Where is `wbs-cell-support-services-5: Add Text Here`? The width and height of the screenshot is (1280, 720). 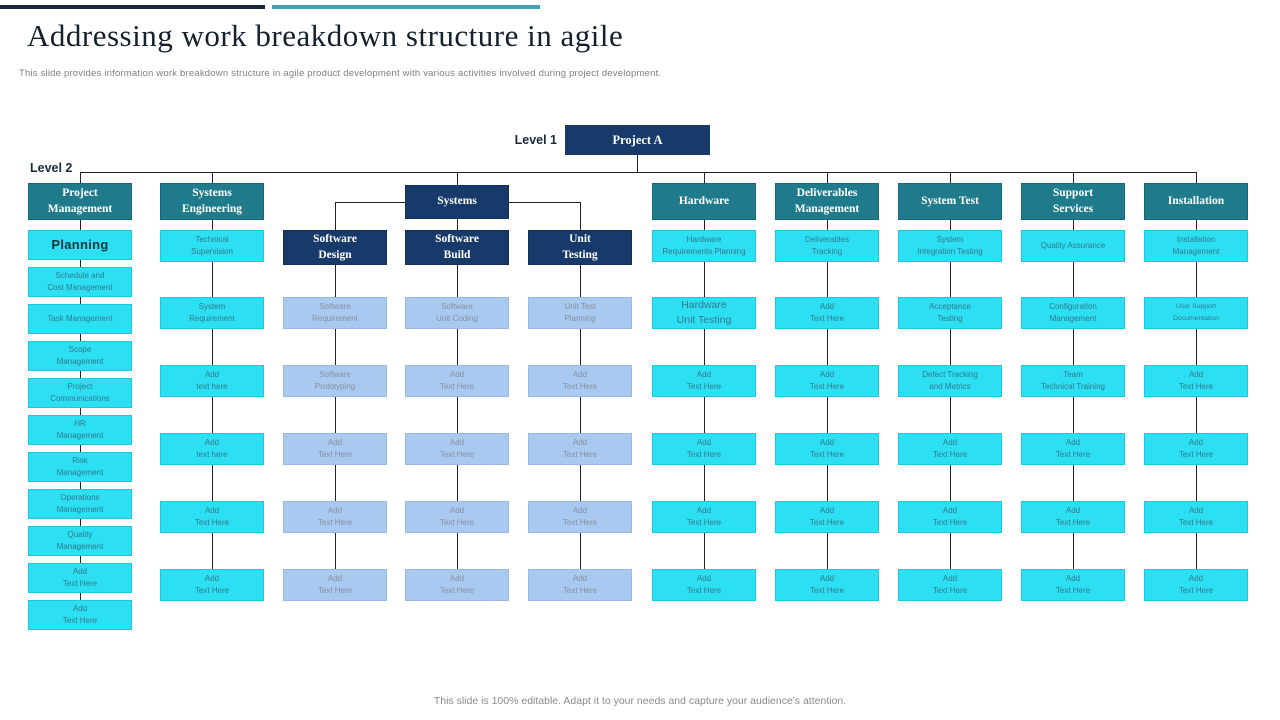 wbs-cell-support-services-5: Add Text Here is located at coordinates (1073, 517).